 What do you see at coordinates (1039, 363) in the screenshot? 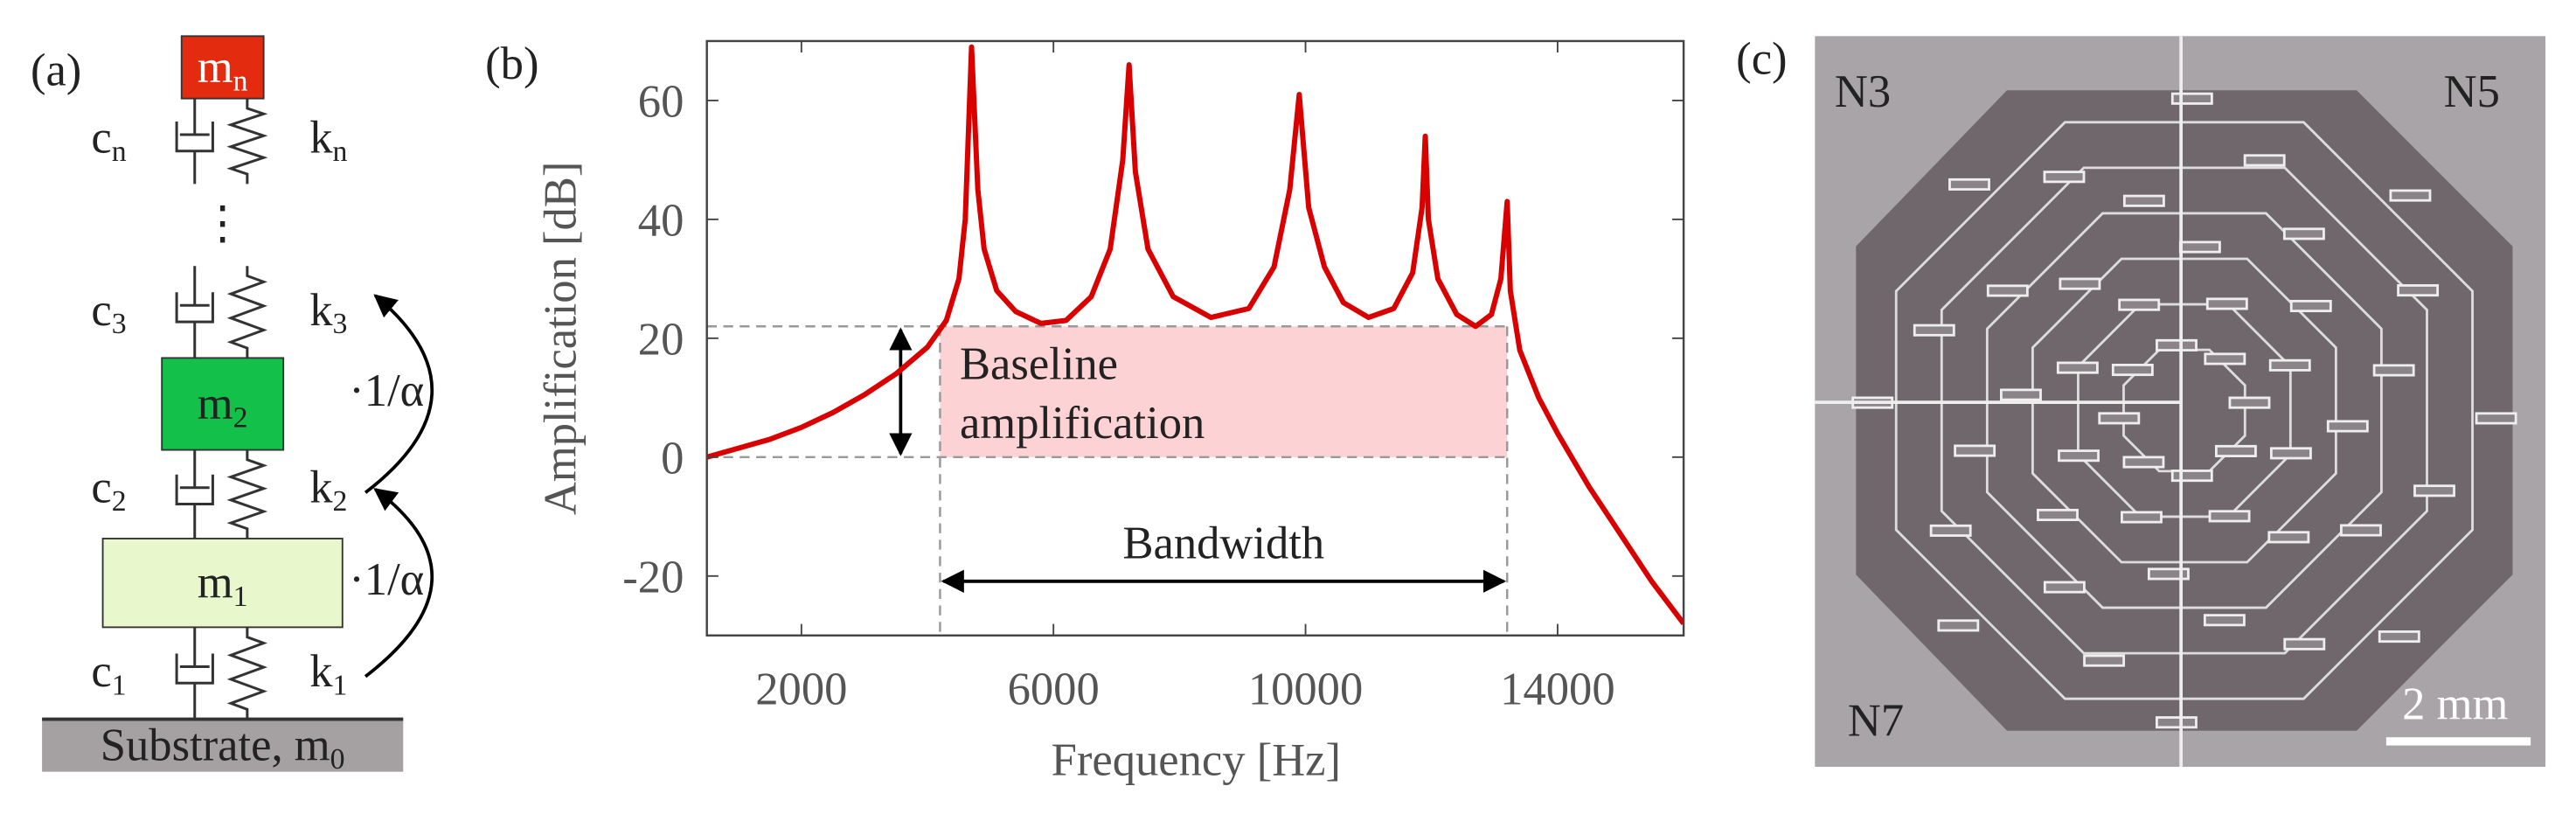
I see `shaded-label: Baseline` at bounding box center [1039, 363].